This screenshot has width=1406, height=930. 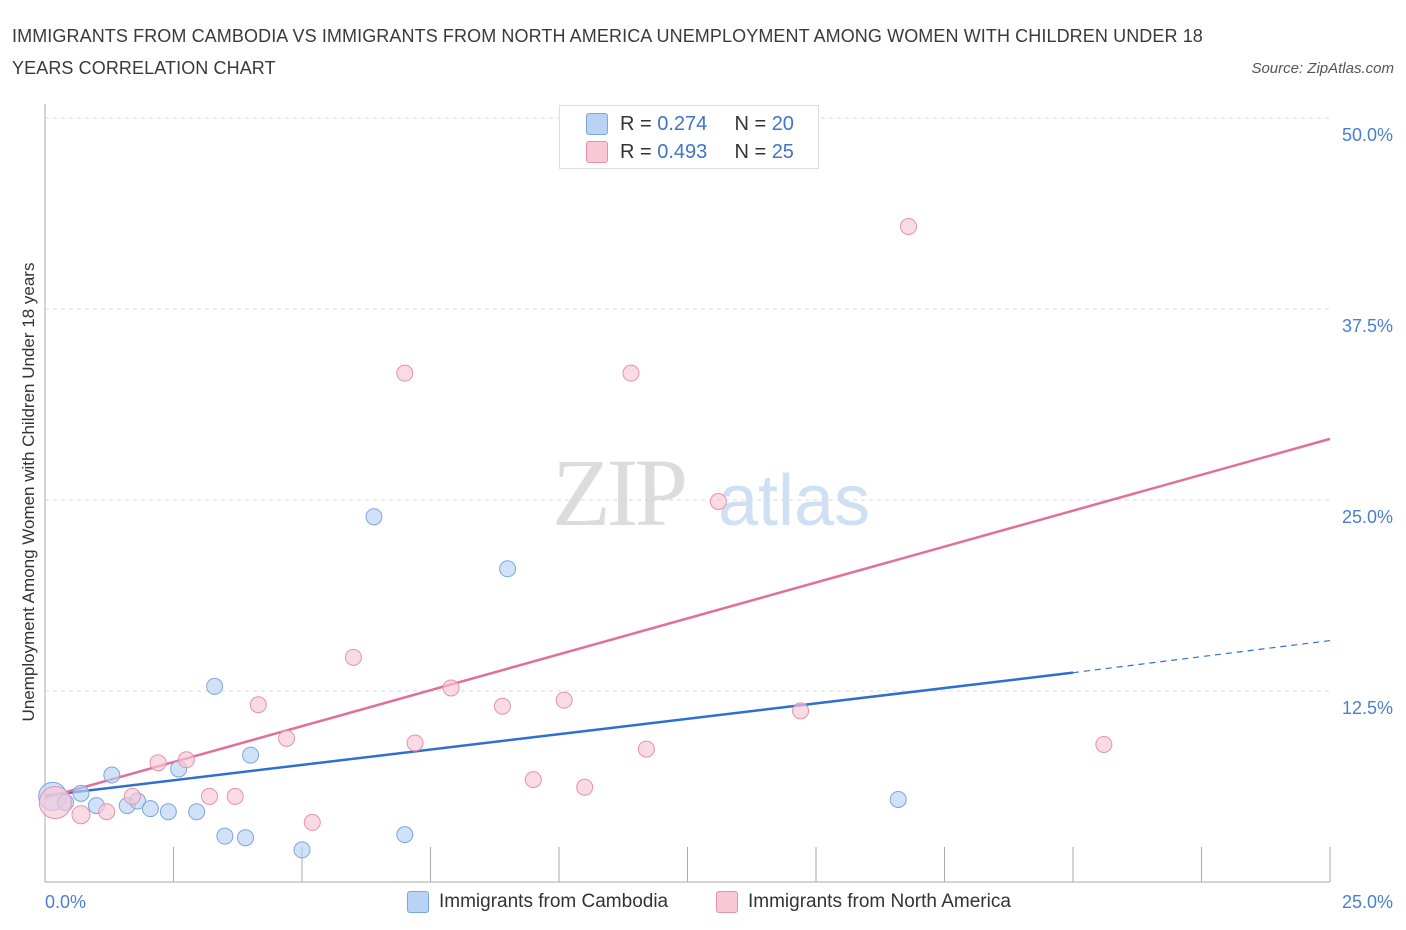 What do you see at coordinates (794, 501) in the screenshot?
I see `watermark-atlas: atlas` at bounding box center [794, 501].